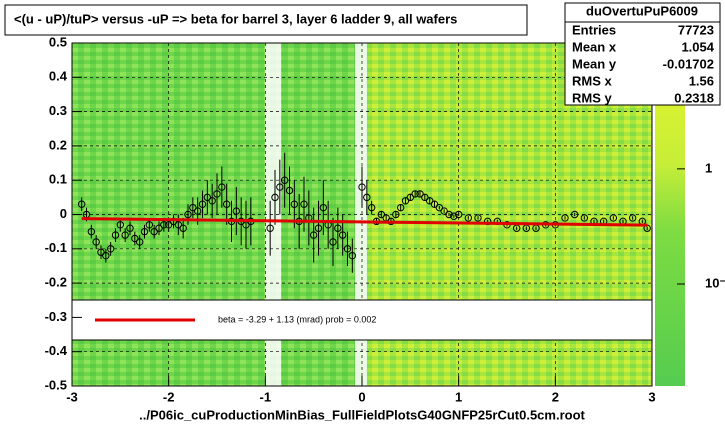  Describe the element at coordinates (361, 396) in the screenshot. I see `x-tick-label: 0` at that location.